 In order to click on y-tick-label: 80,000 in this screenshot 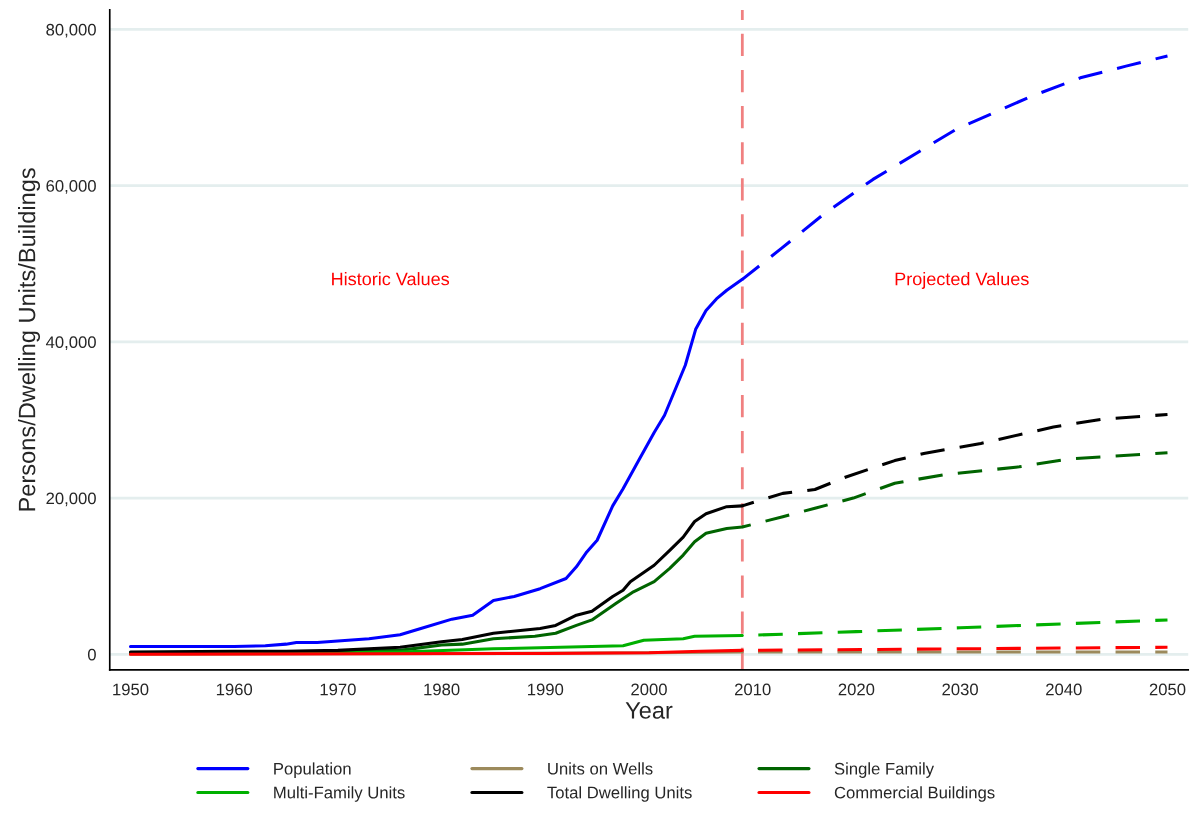, I will do `click(71, 30)`.